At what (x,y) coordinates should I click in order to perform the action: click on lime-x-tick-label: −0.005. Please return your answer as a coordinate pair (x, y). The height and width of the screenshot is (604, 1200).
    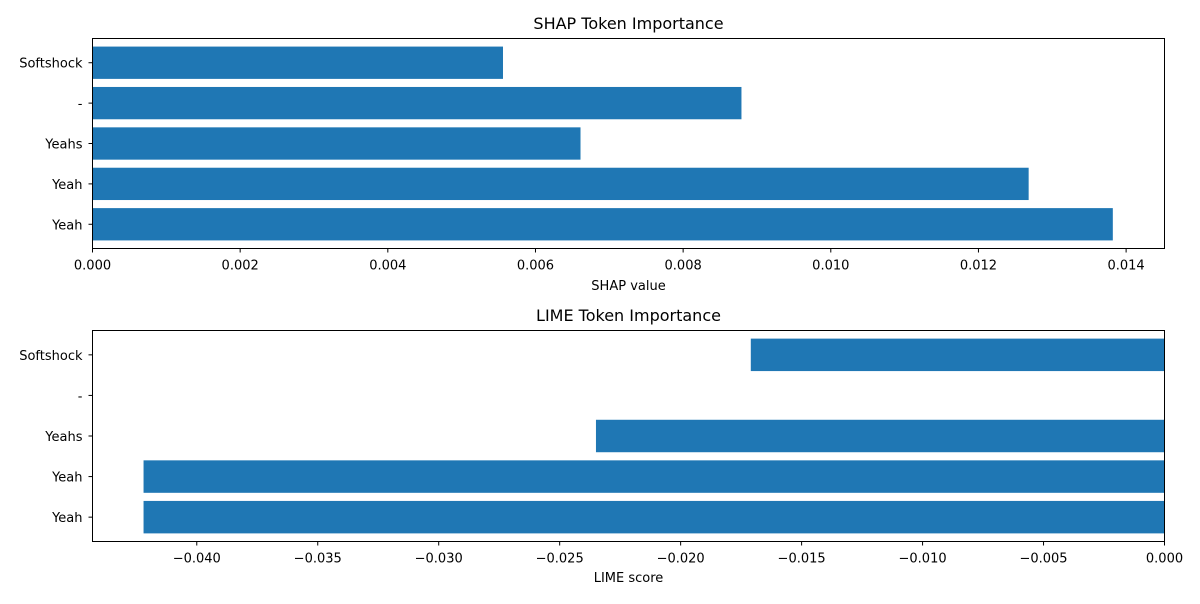
    Looking at the image, I should click on (1043, 559).